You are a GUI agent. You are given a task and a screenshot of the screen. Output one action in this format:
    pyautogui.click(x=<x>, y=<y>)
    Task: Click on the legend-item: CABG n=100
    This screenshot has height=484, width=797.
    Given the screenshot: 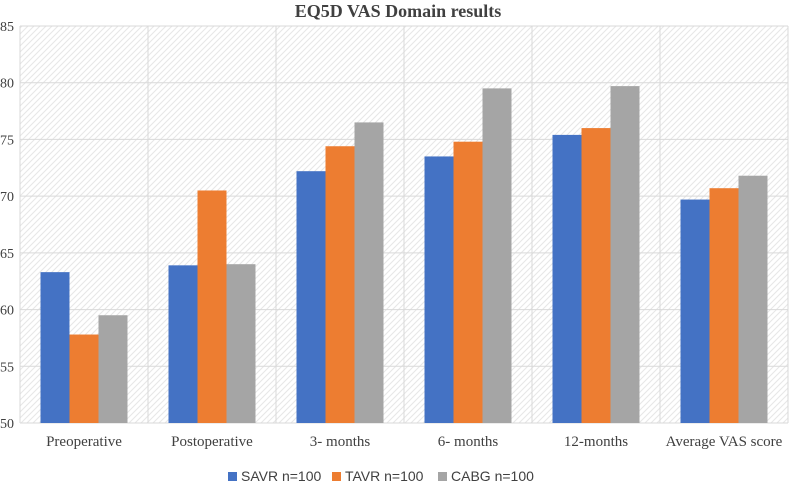 What is the action you would take?
    pyautogui.click(x=486, y=476)
    